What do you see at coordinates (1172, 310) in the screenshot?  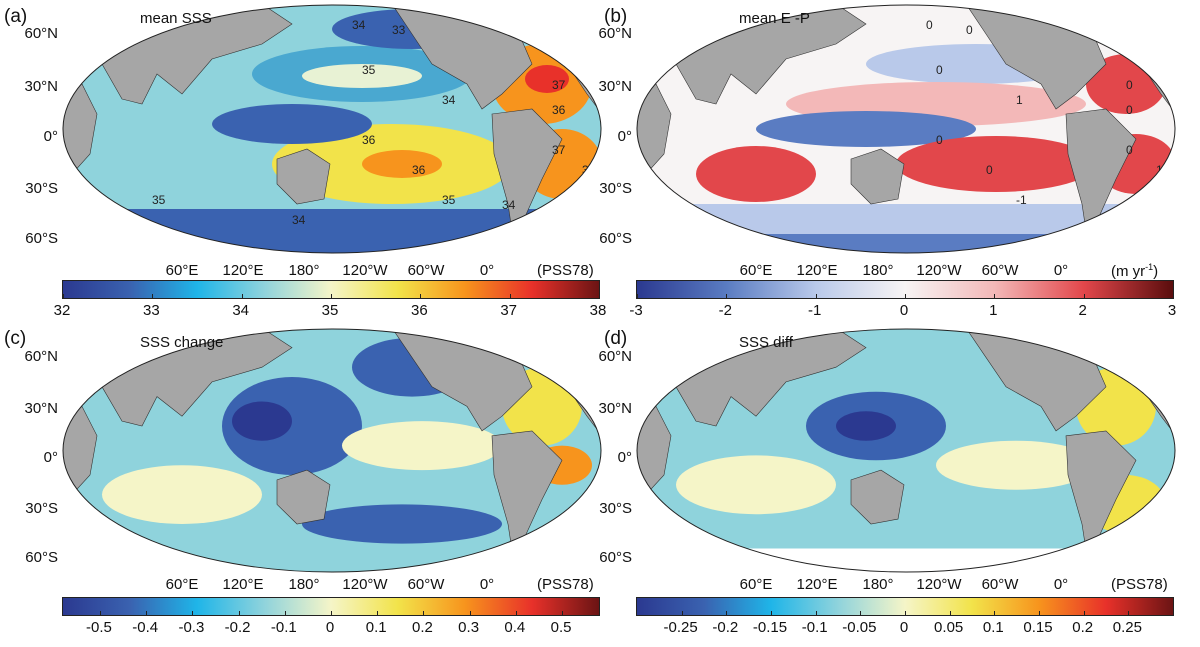 I see `colorbar-tick-label: 3` at bounding box center [1172, 310].